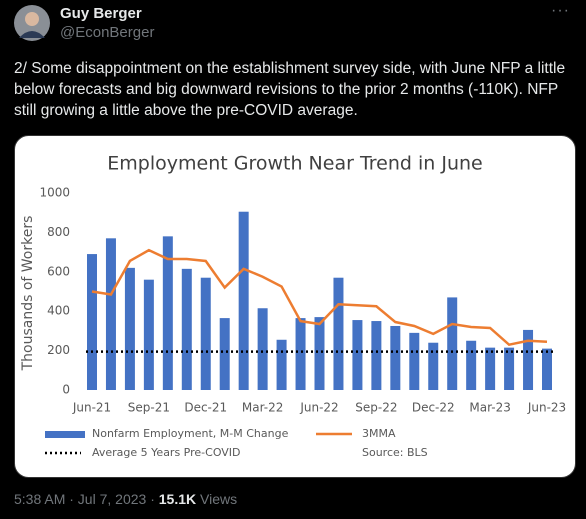 The image size is (586, 519). What do you see at coordinates (318, 408) in the screenshot?
I see `x-tick-label: Jun-22` at bounding box center [318, 408].